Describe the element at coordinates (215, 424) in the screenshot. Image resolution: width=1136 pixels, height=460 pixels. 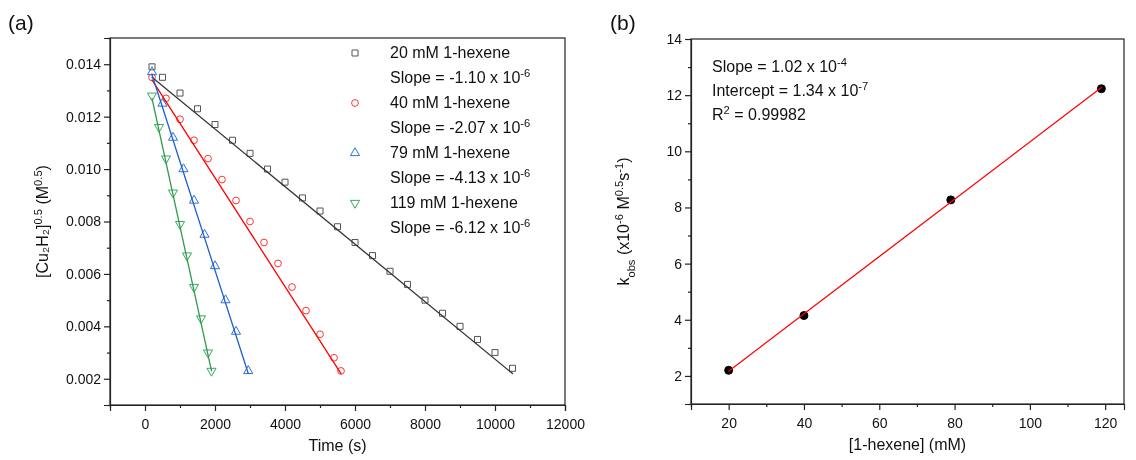
I see `x-tick-label: 2000` at that location.